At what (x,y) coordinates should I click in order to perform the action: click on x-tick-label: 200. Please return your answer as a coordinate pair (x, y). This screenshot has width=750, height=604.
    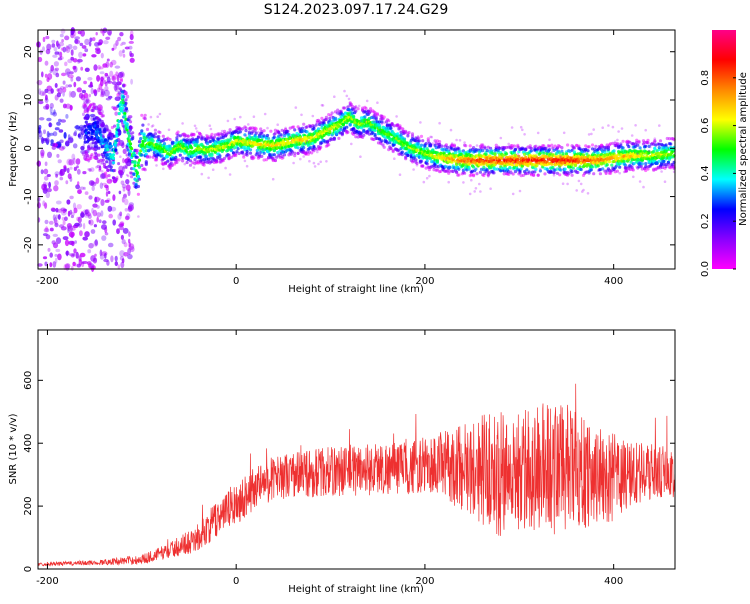
    Looking at the image, I should click on (424, 581).